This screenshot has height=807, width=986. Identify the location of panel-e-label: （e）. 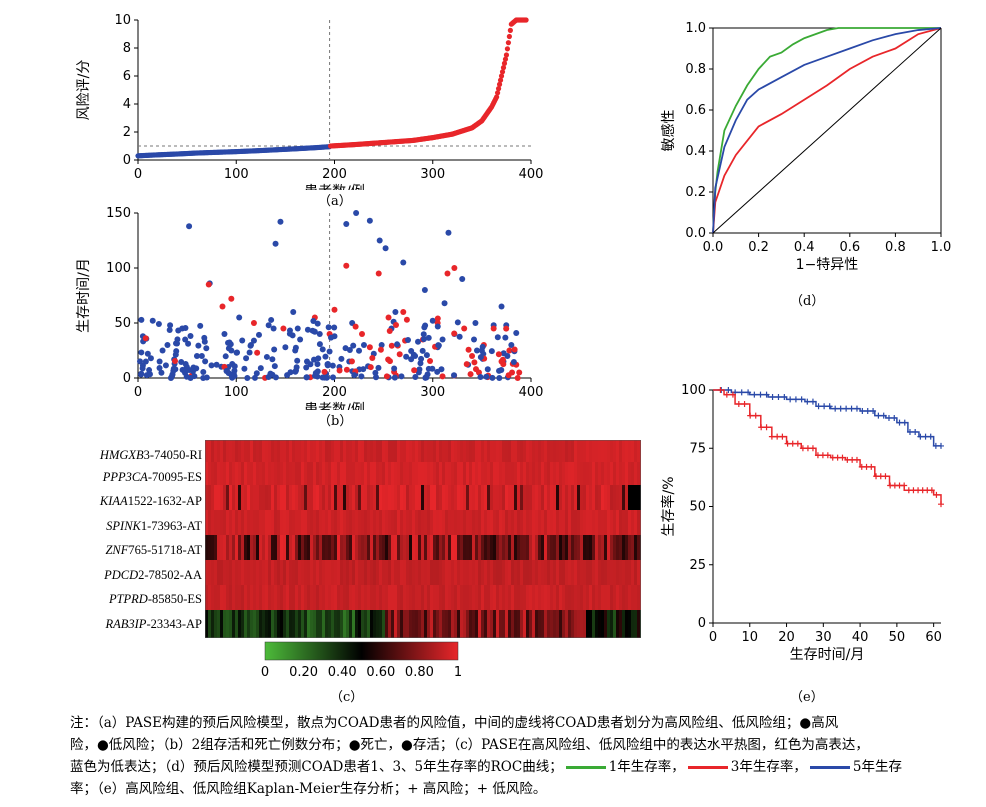
(807, 697).